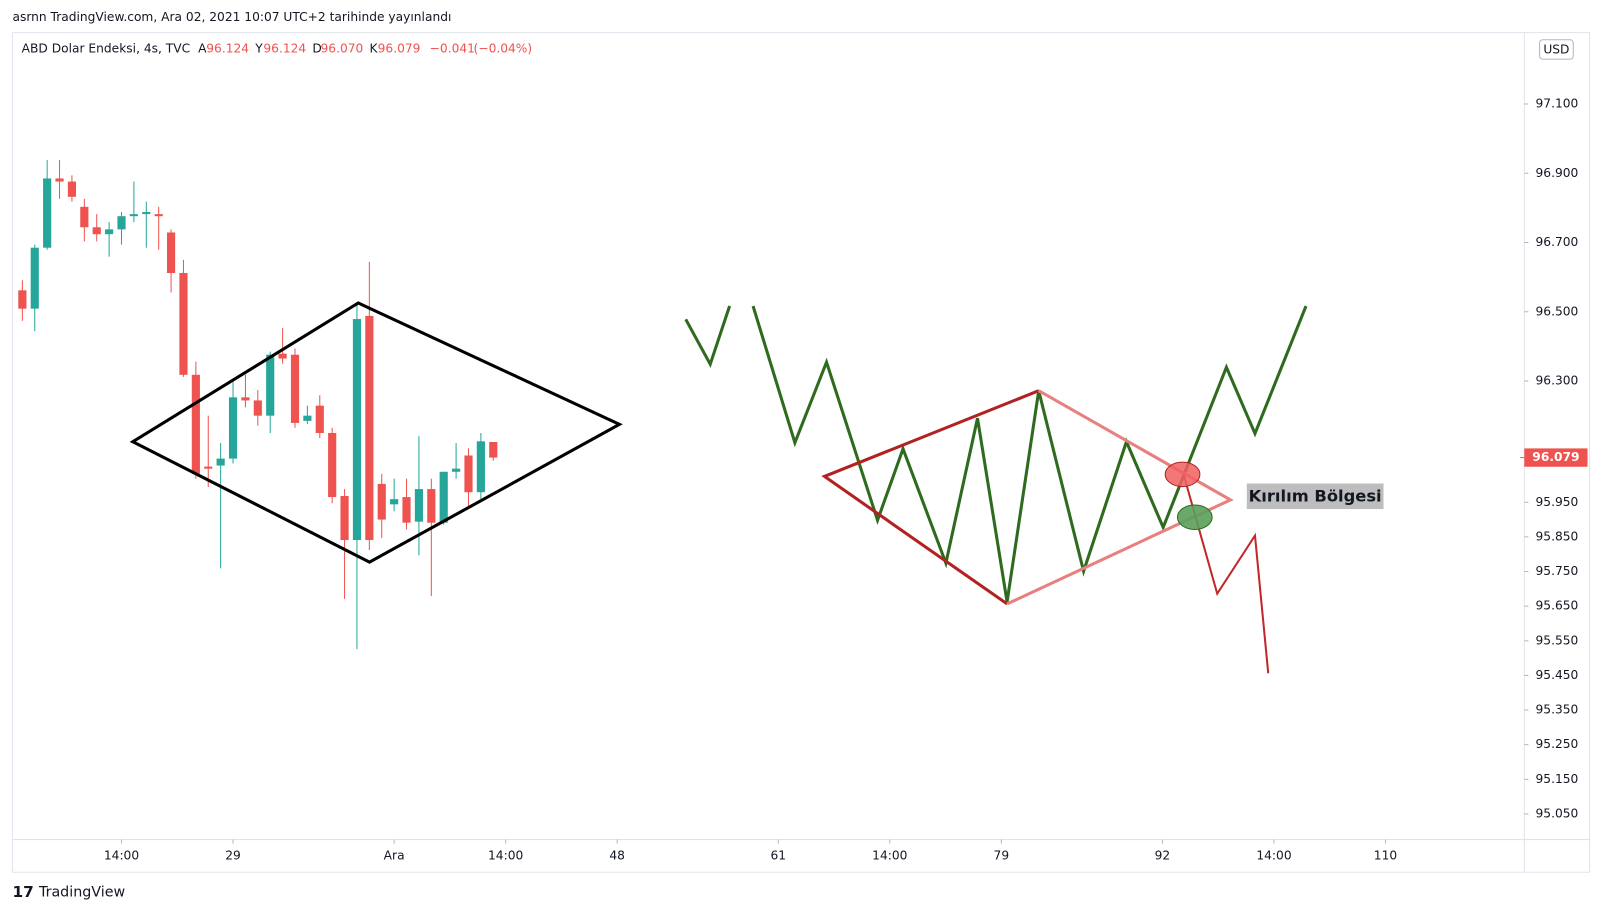 The width and height of the screenshot is (1600, 912). Describe the element at coordinates (1557, 173) in the screenshot. I see `y-tick-label: 96.900` at that location.